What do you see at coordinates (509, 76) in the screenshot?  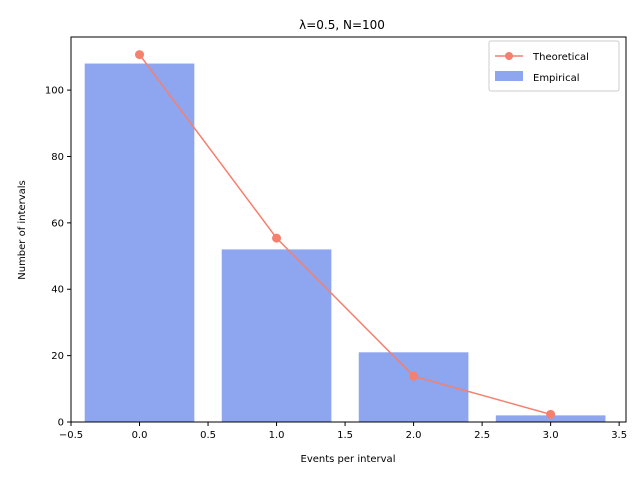 I see `legend-empirical-swatch` at bounding box center [509, 76].